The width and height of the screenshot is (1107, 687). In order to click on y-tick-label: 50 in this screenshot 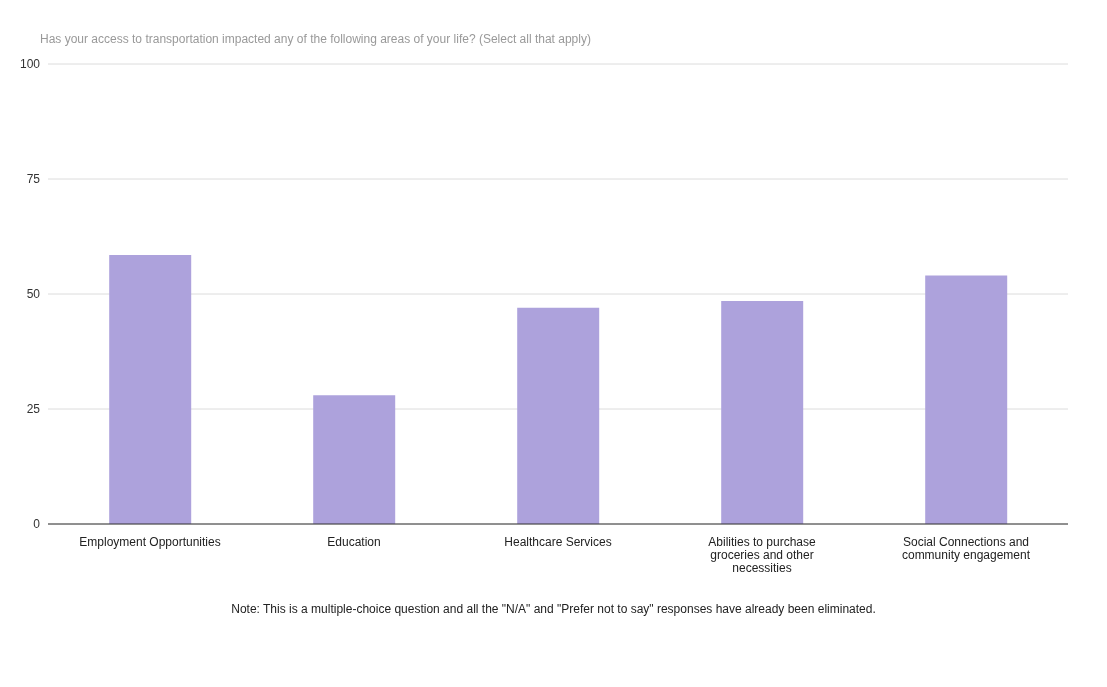, I will do `click(33, 294)`.